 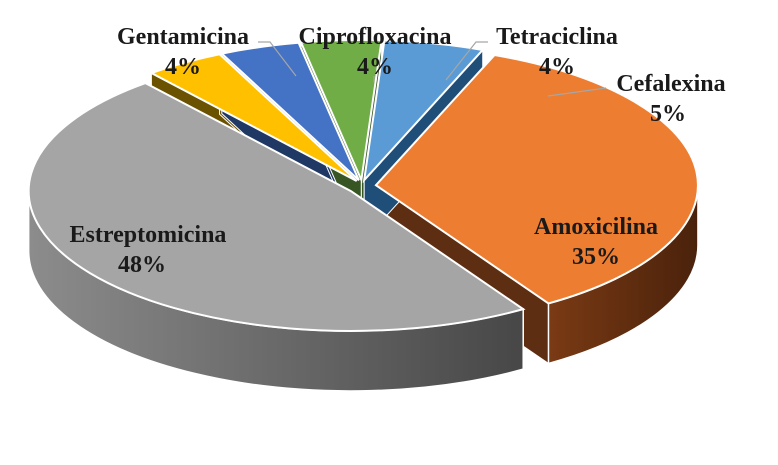 I want to click on leader-line-tetraciclina, so click(x=466, y=61).